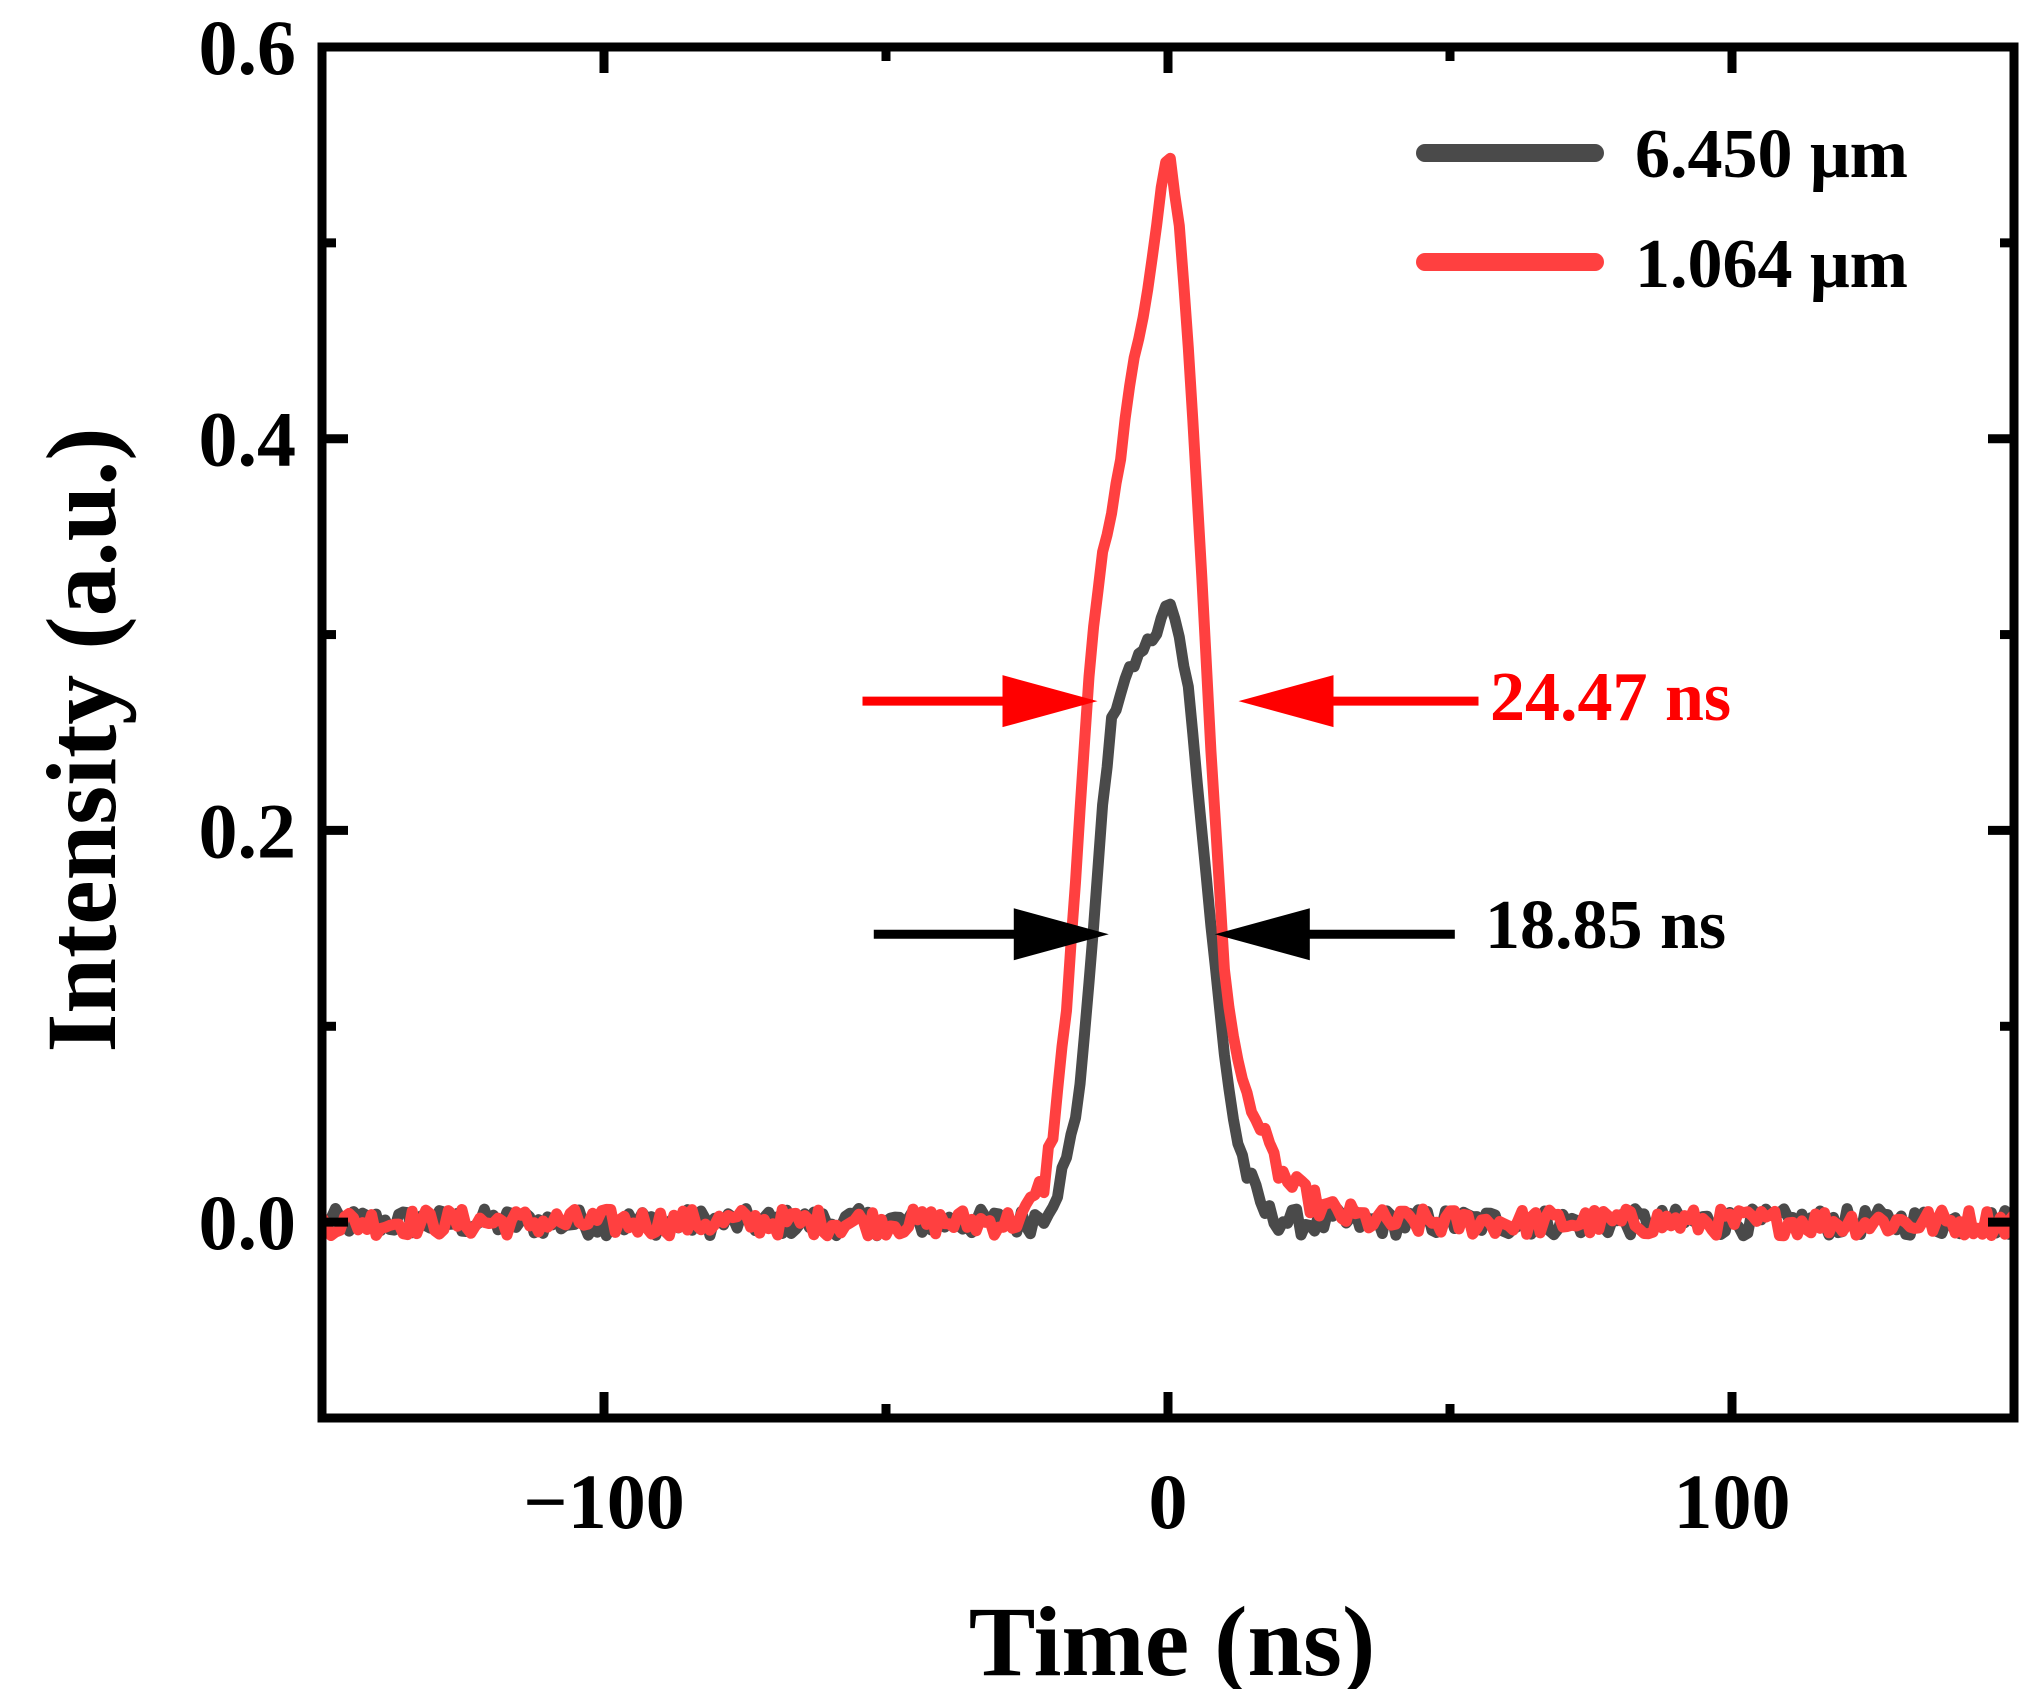  Describe the element at coordinates (1771, 264) in the screenshot. I see `legend-label-series-2: 1.064 μm` at that location.